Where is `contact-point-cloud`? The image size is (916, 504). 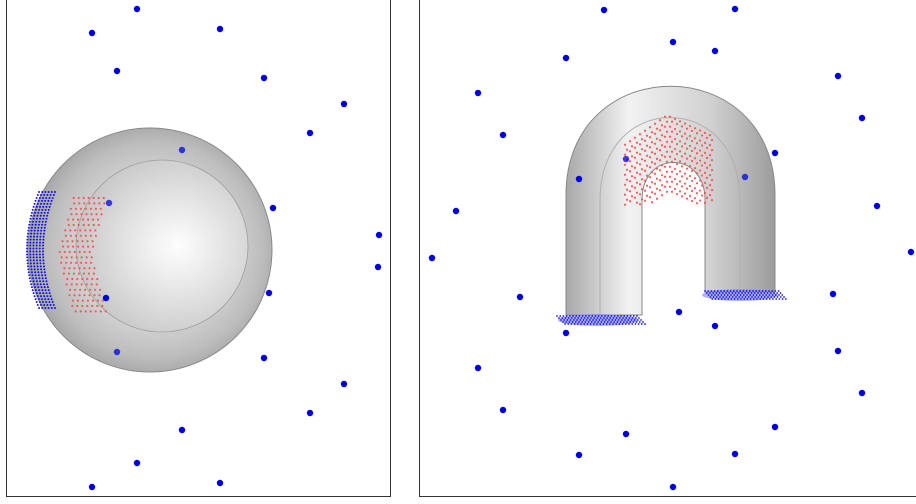 contact-point-cloud is located at coordinates (668, 160).